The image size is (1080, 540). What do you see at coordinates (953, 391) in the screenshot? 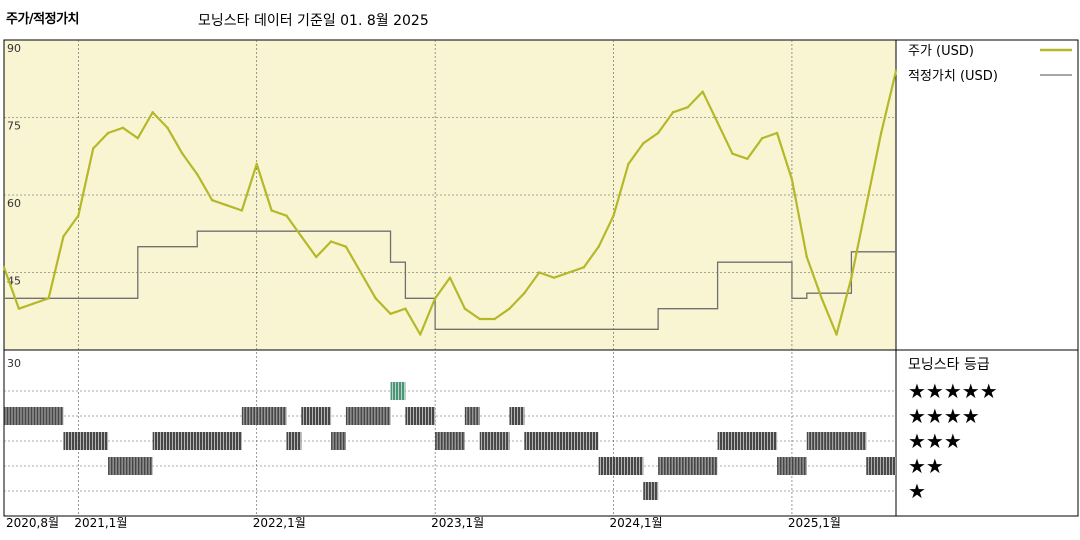
I see `rating-level-stars: ★★★★★` at bounding box center [953, 391].